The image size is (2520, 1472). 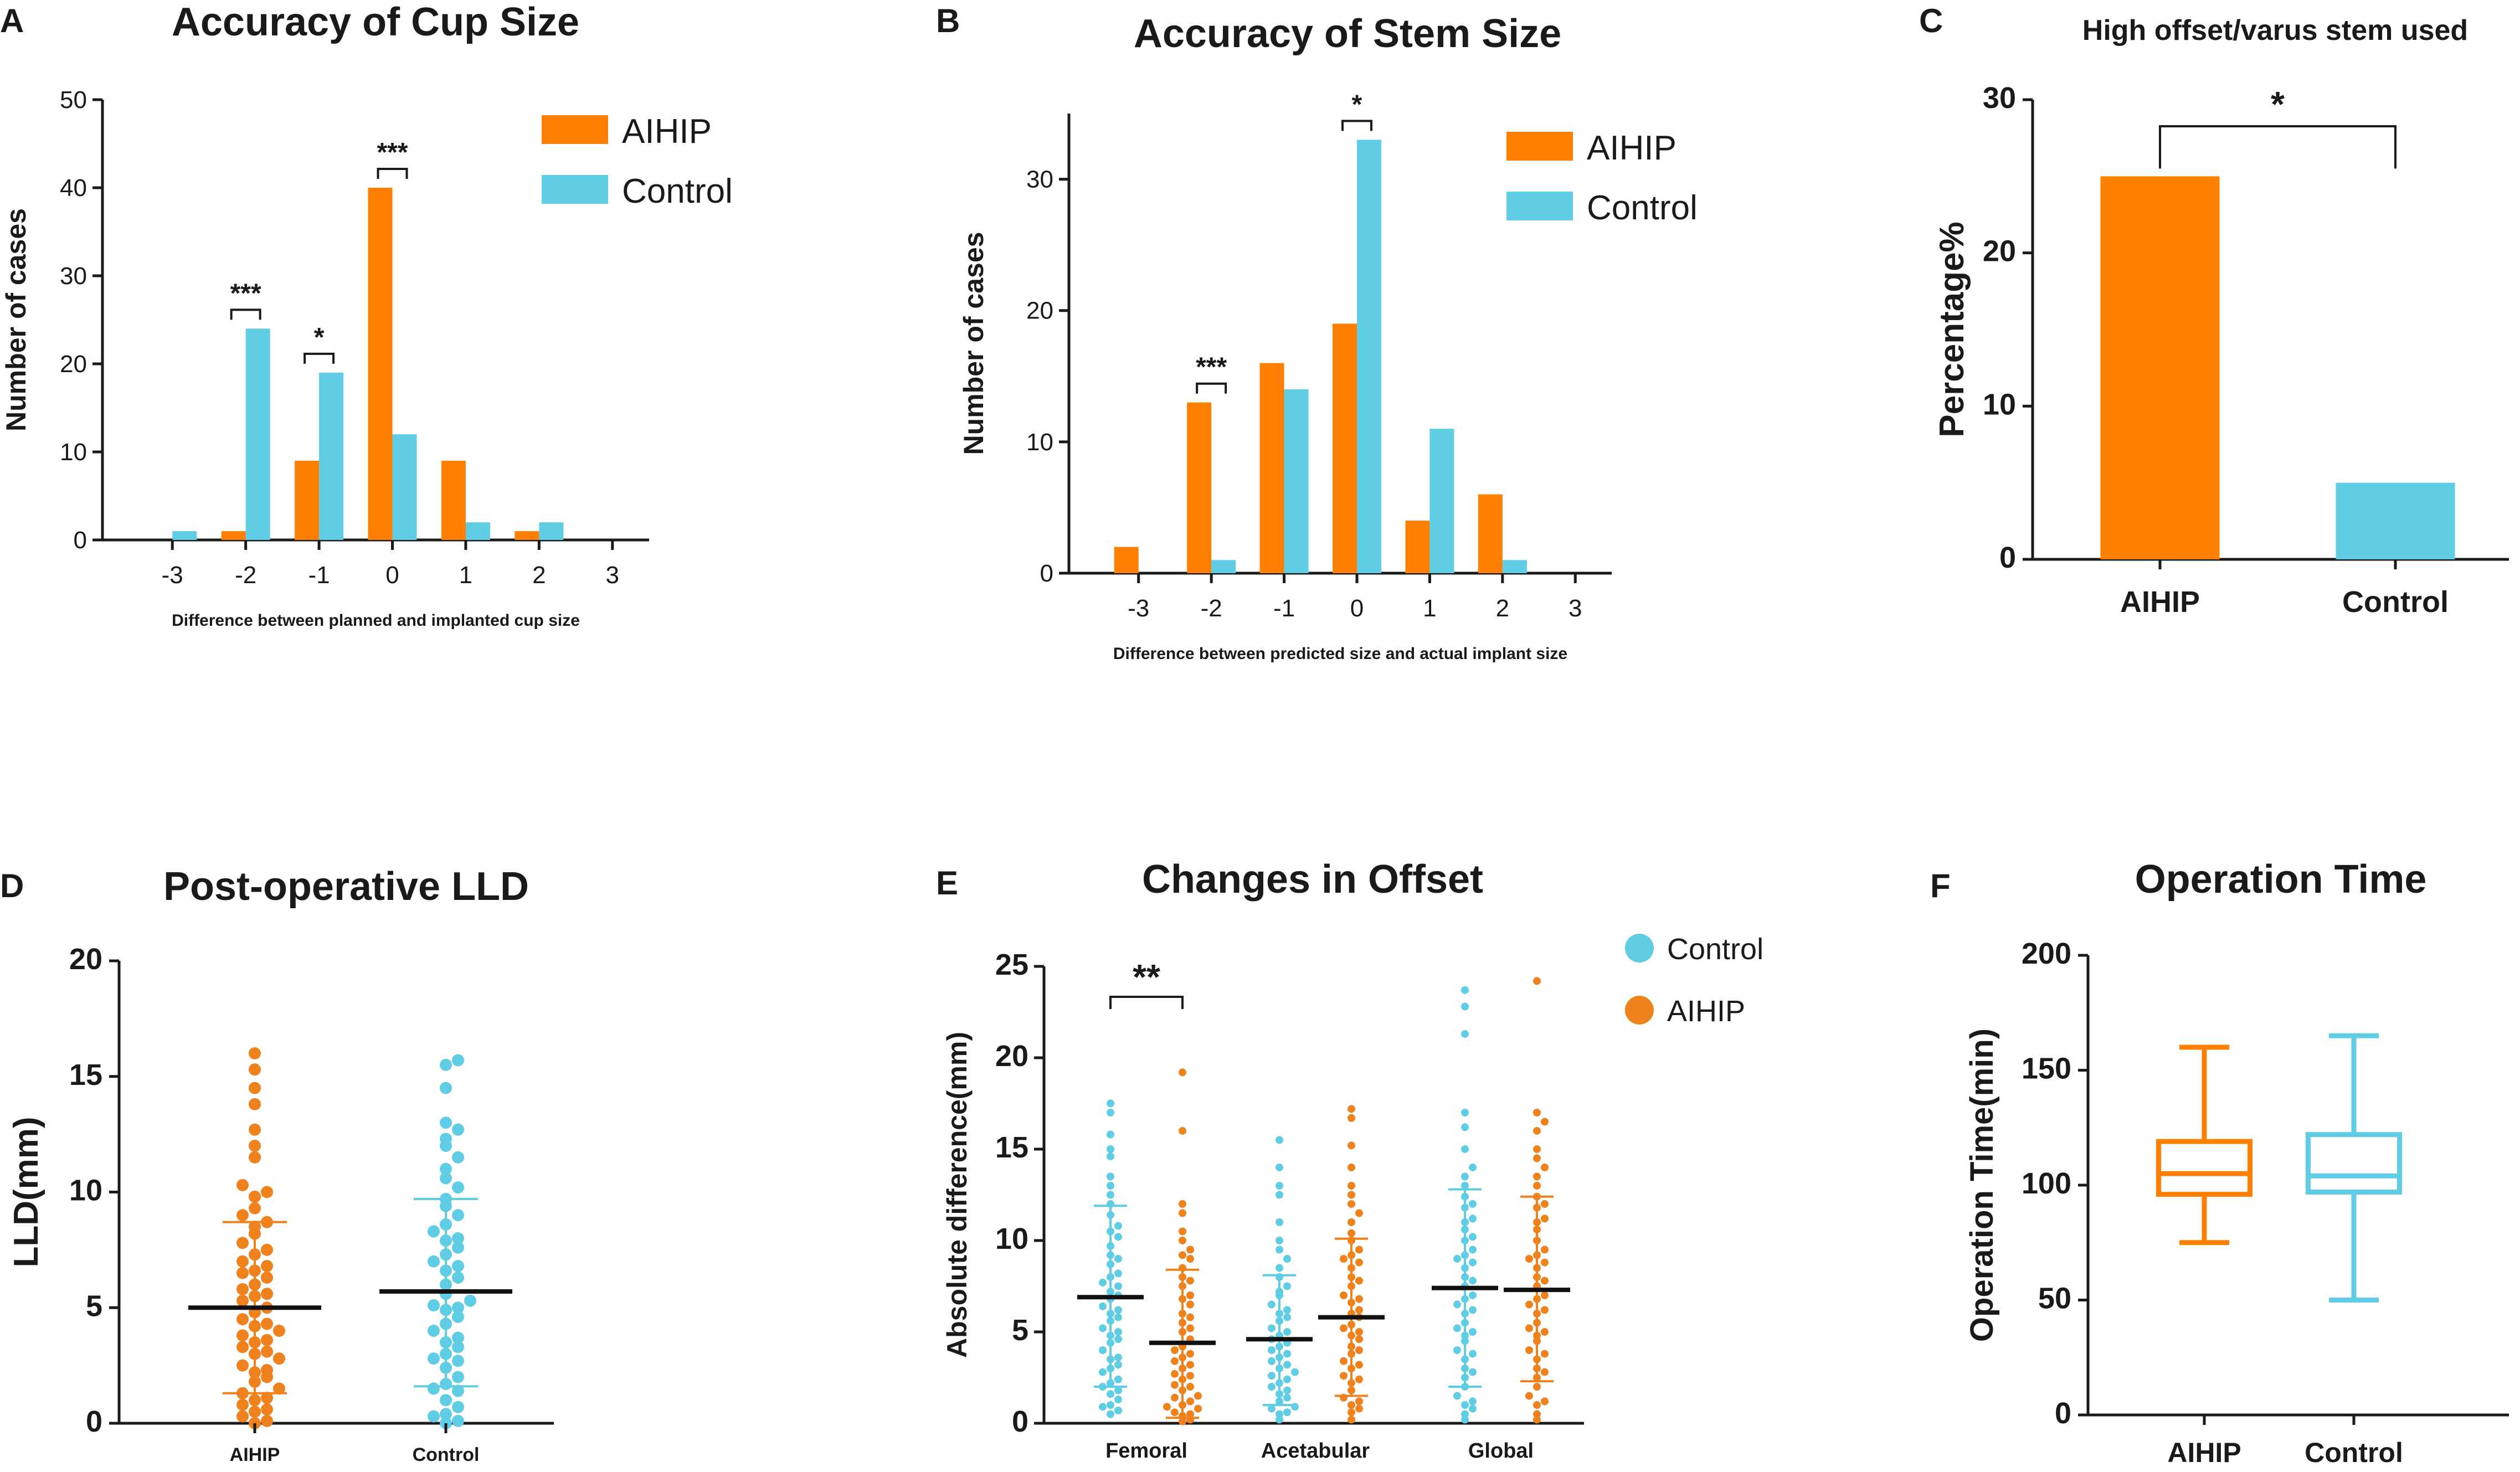 What do you see at coordinates (1138, 608) in the screenshot?
I see `x-tick-label: -3` at bounding box center [1138, 608].